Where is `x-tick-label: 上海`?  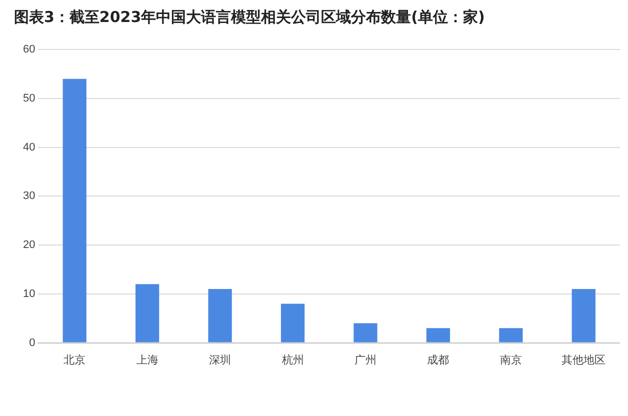
x-tick-label: 上海 is located at coordinates (147, 359).